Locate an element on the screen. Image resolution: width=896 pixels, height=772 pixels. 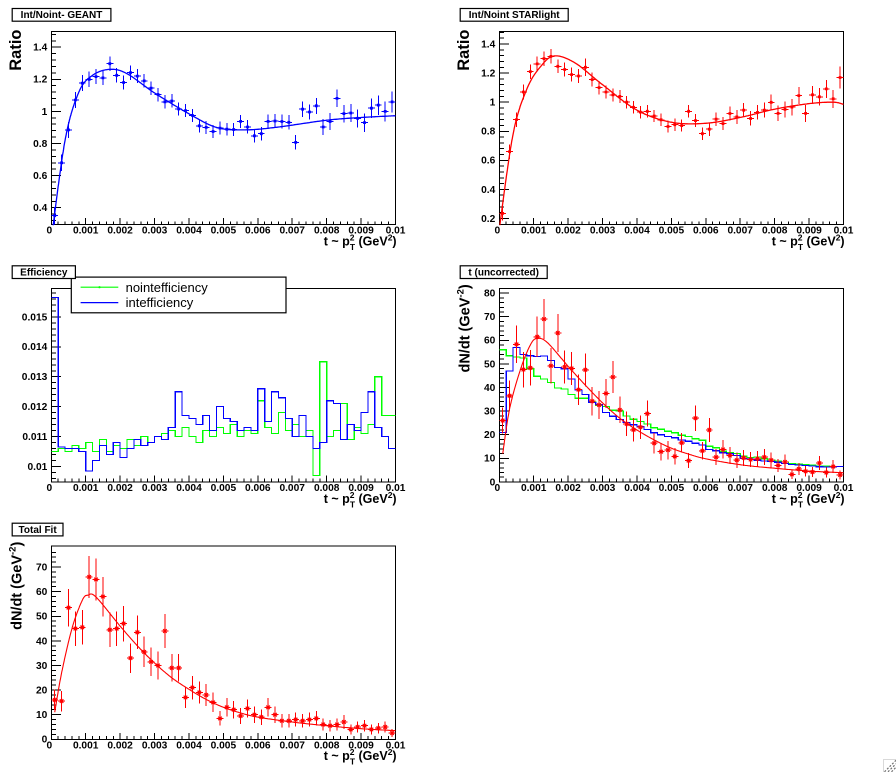
svg-text: 0.012 is located at coordinates (35, 407).